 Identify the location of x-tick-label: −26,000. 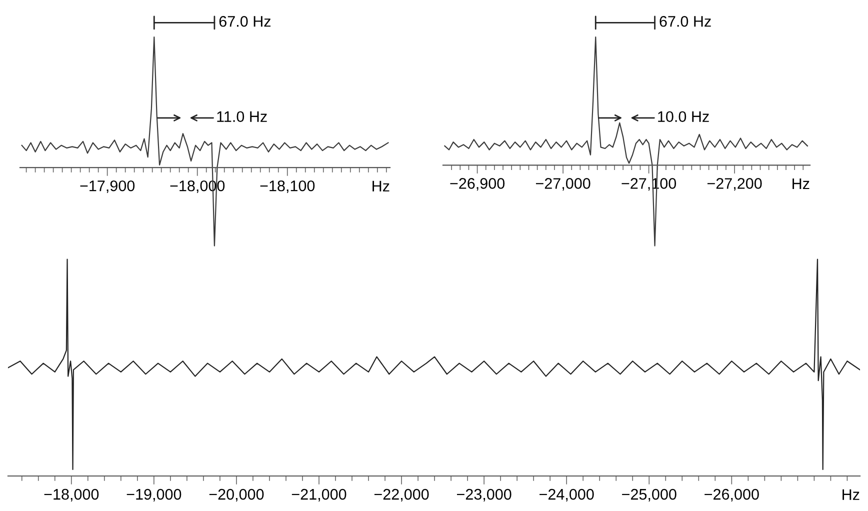
(731, 495).